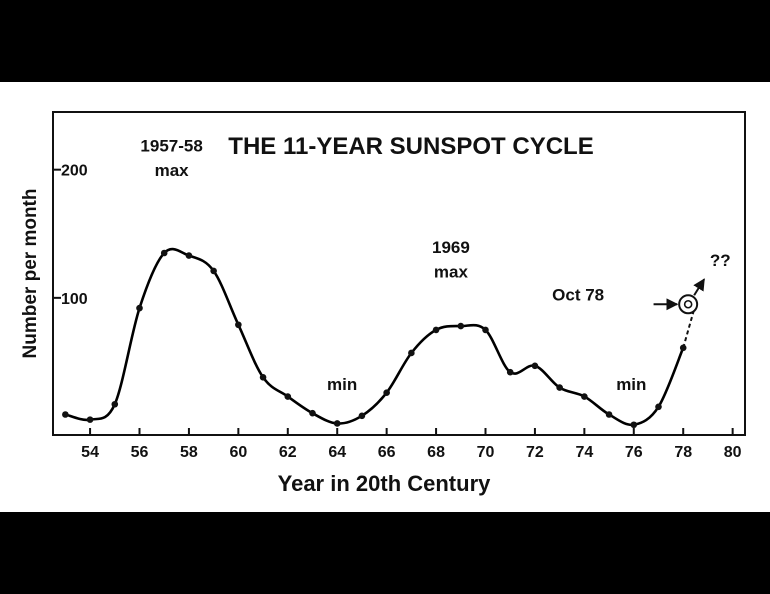 The height and width of the screenshot is (594, 770). What do you see at coordinates (683, 452) in the screenshot?
I see `x-tick-label: 78` at bounding box center [683, 452].